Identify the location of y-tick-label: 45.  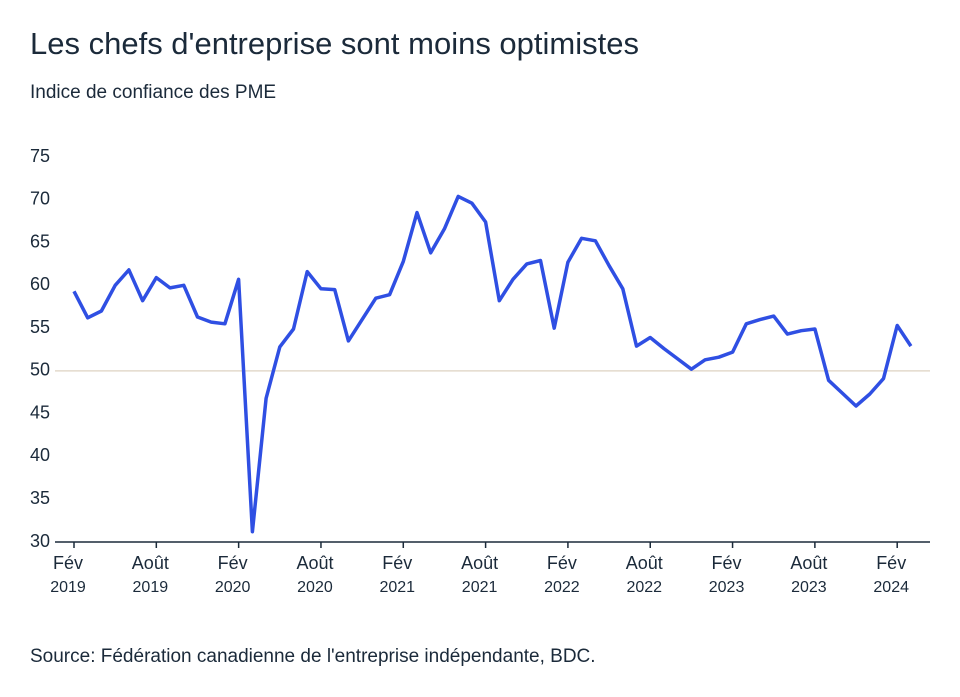
(40, 412).